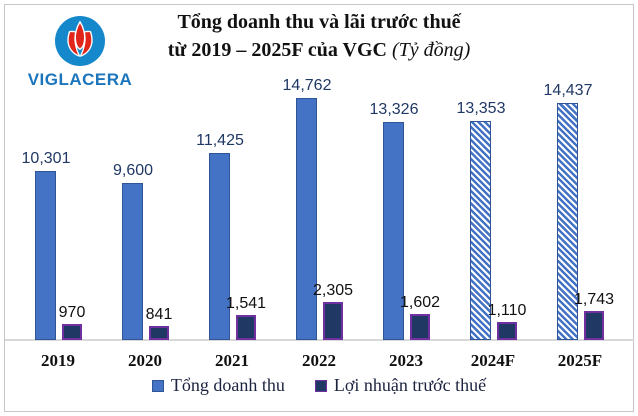  I want to click on revenue-value-label-2023: 13,326, so click(394, 109).